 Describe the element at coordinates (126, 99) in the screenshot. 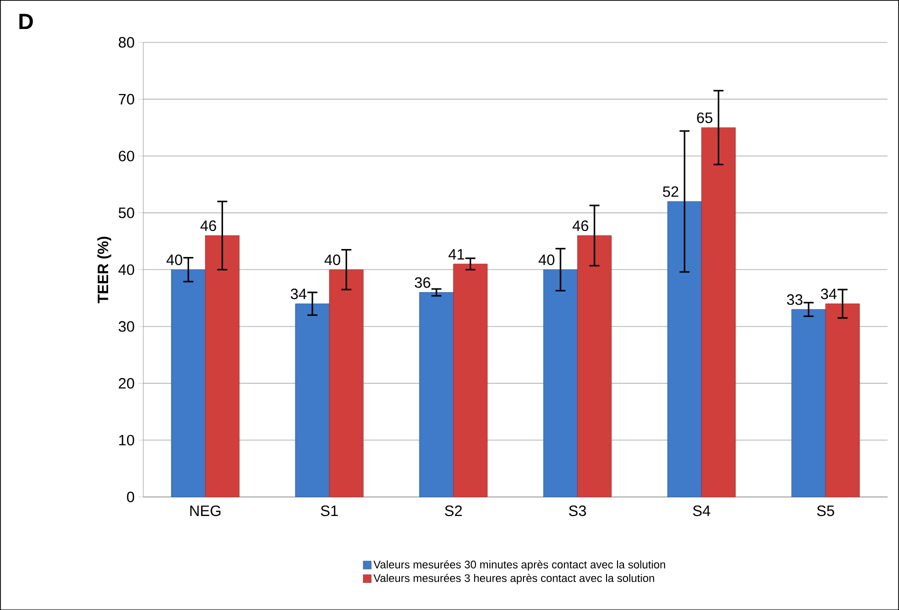

I see `y-tick-label: 70` at that location.